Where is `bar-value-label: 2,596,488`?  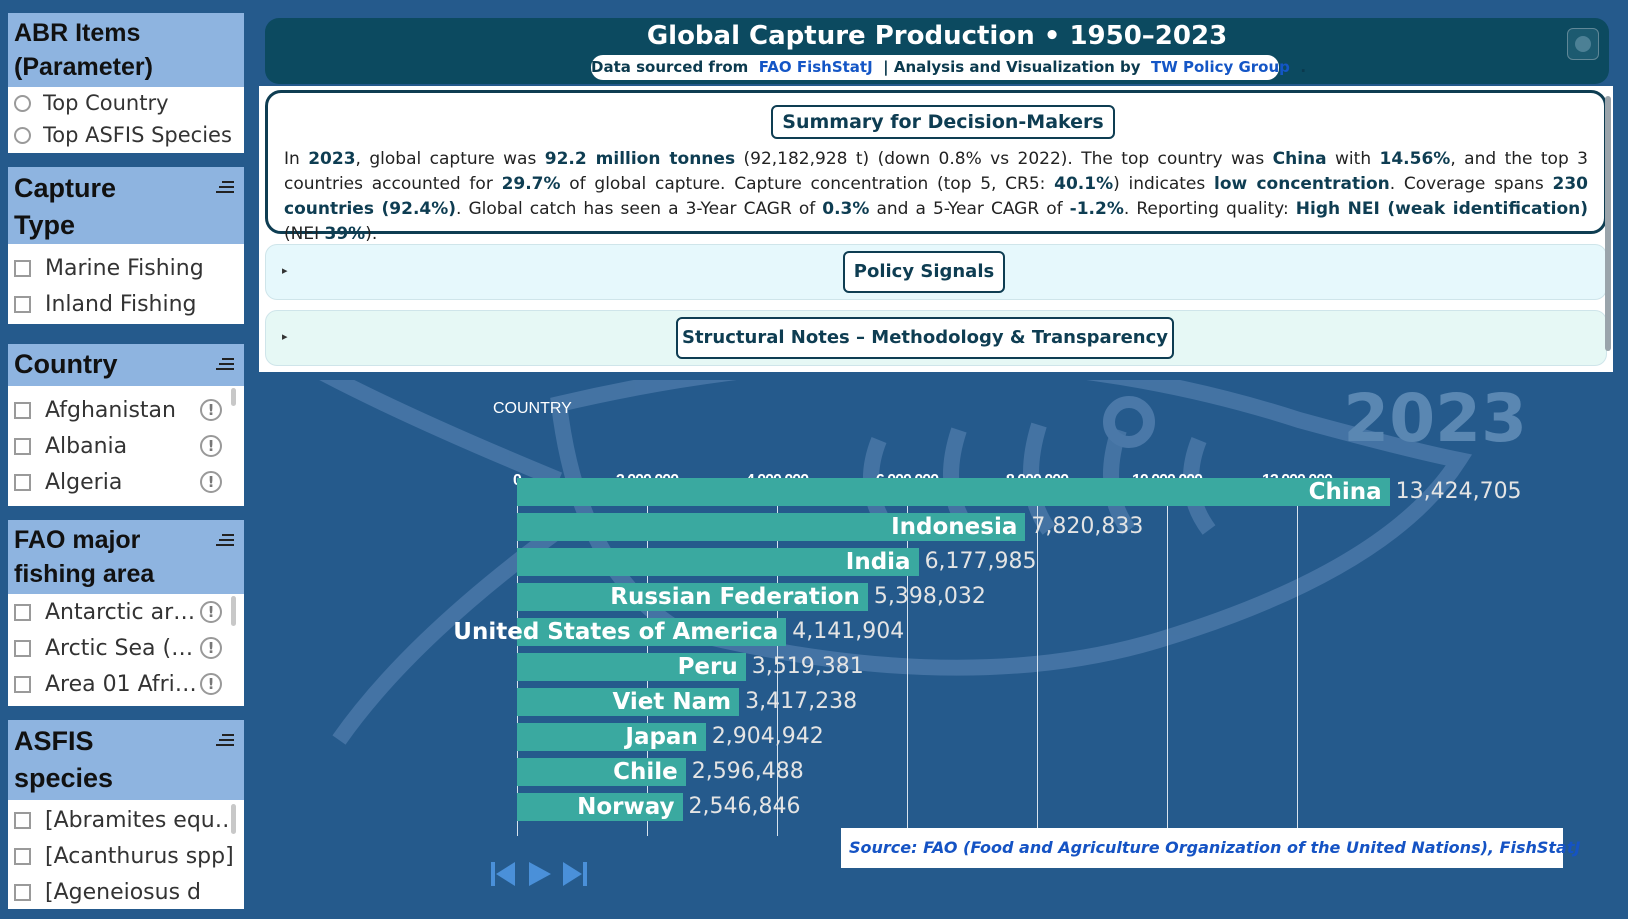 bar-value-label: 2,596,488 is located at coordinates (747, 771).